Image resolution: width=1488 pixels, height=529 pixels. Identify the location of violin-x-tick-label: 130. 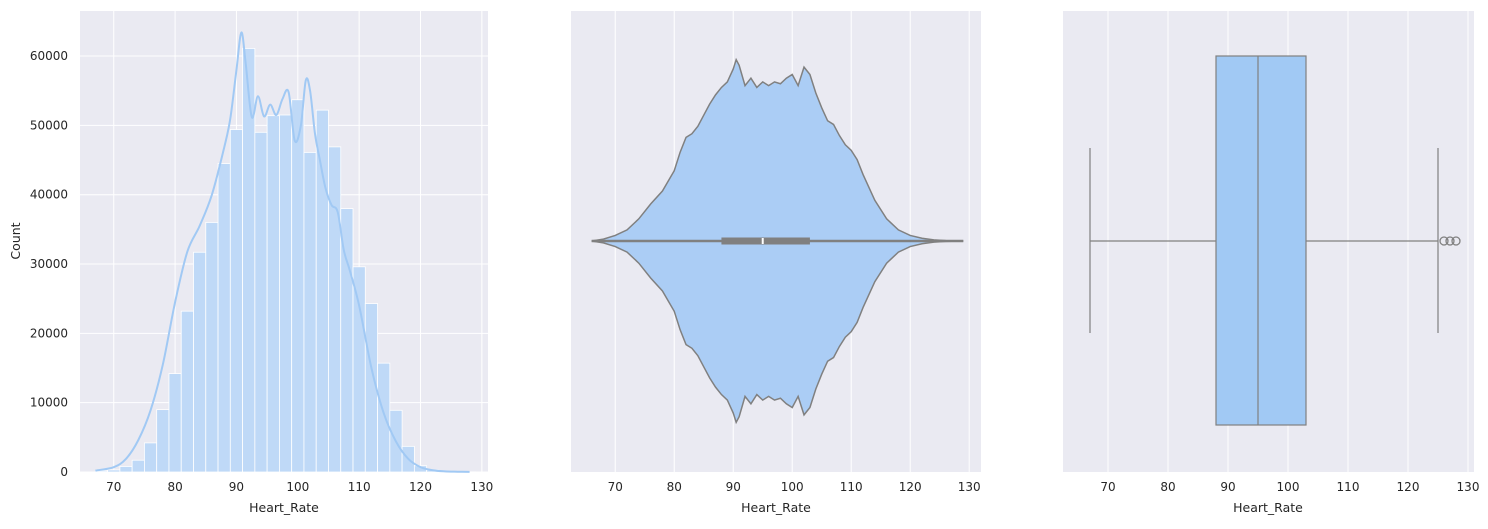
(969, 487).